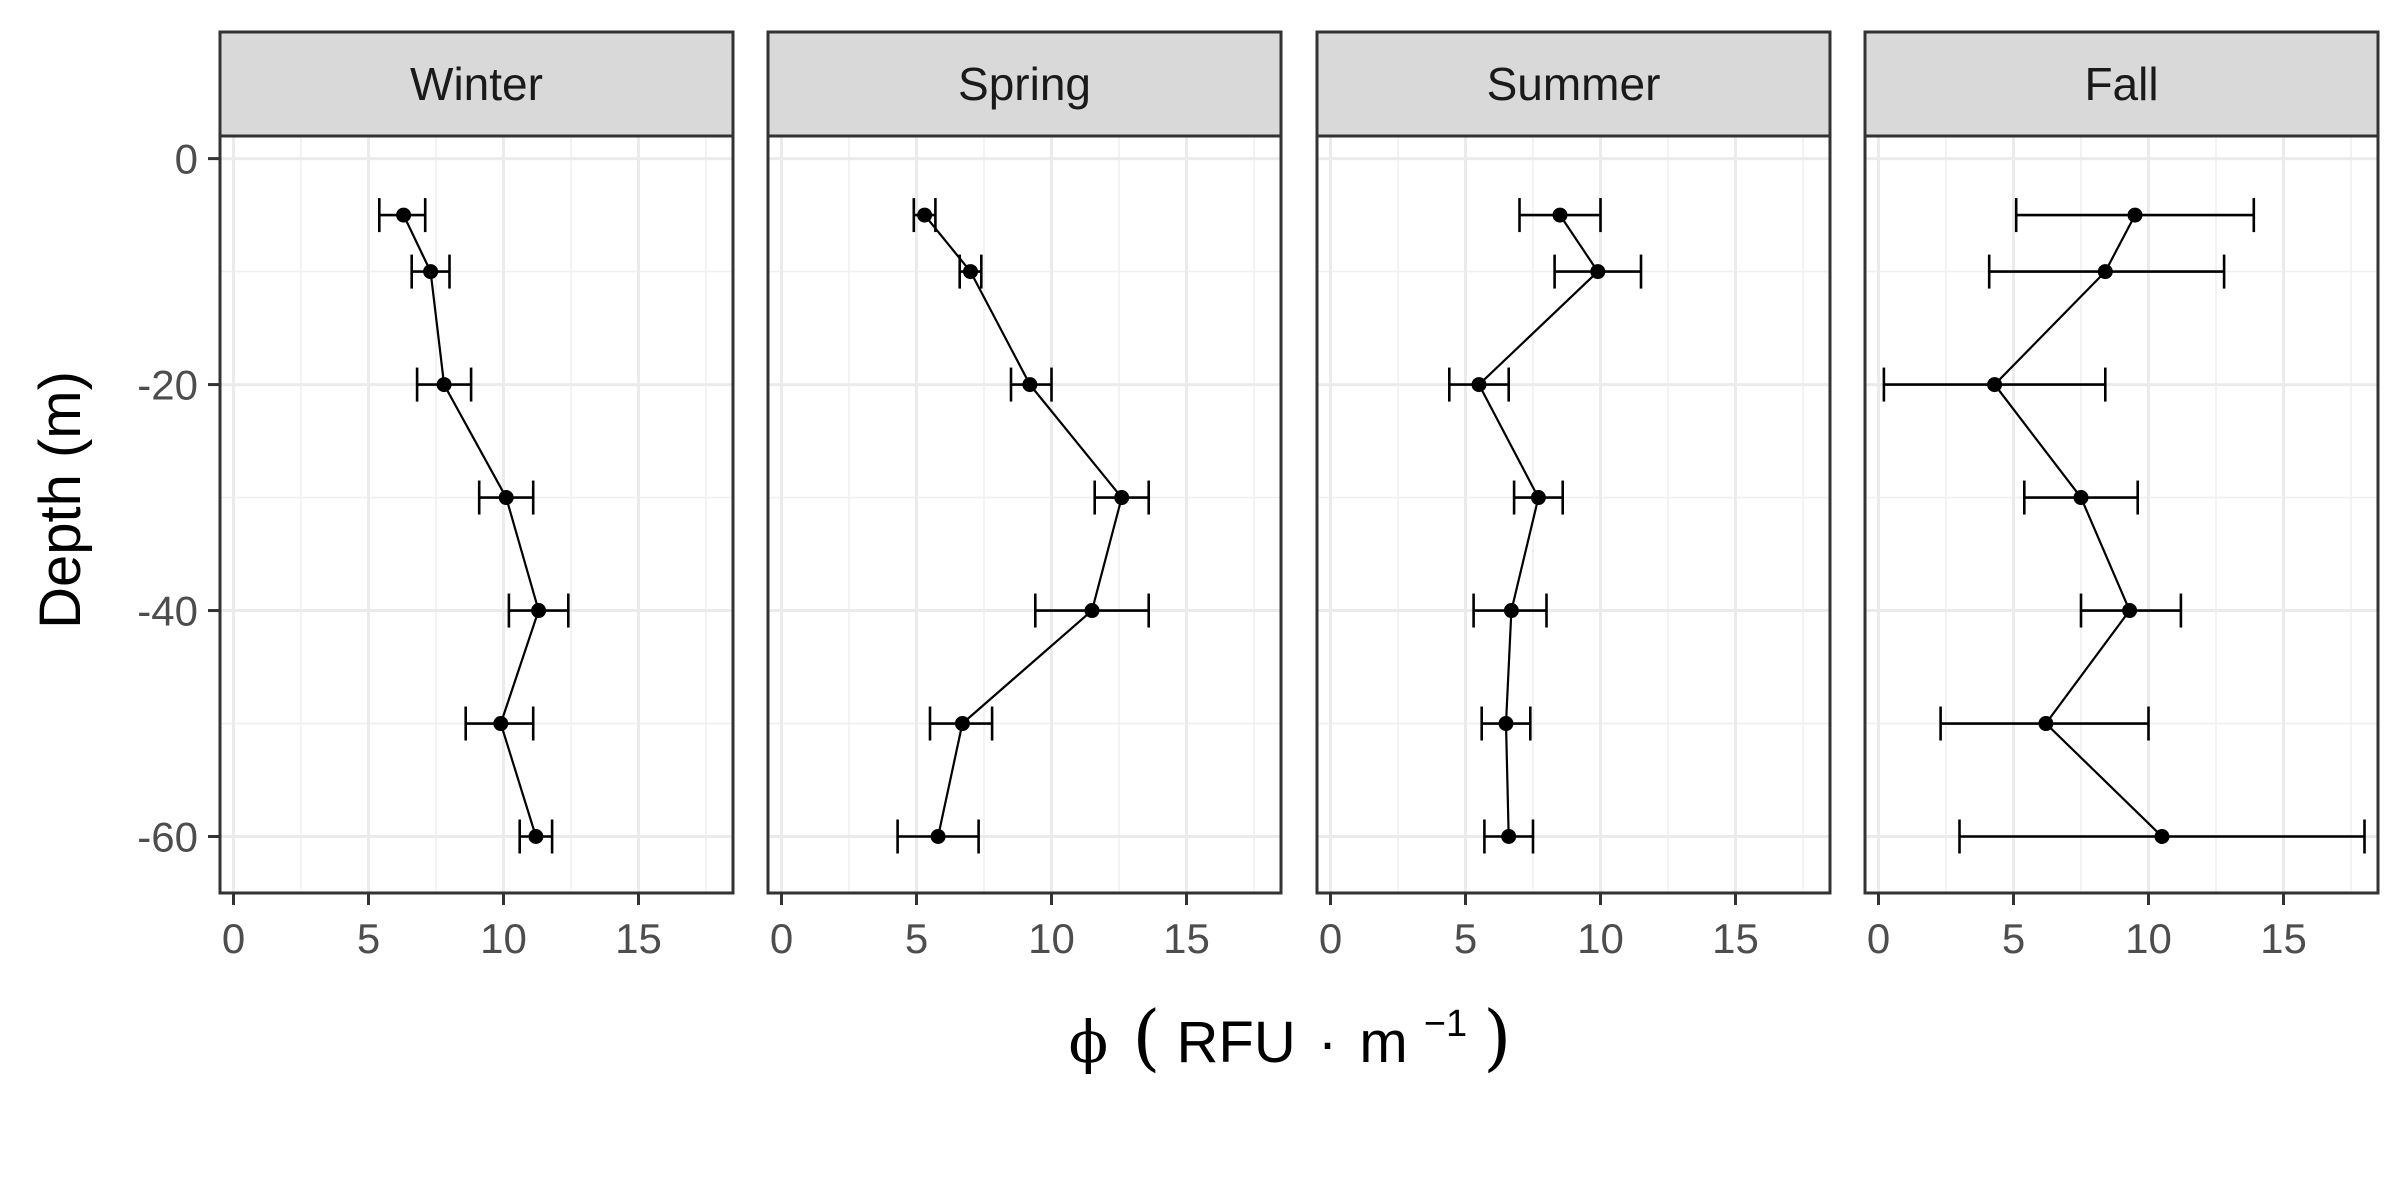  I want to click on y-tick-label: -60, so click(167, 837).